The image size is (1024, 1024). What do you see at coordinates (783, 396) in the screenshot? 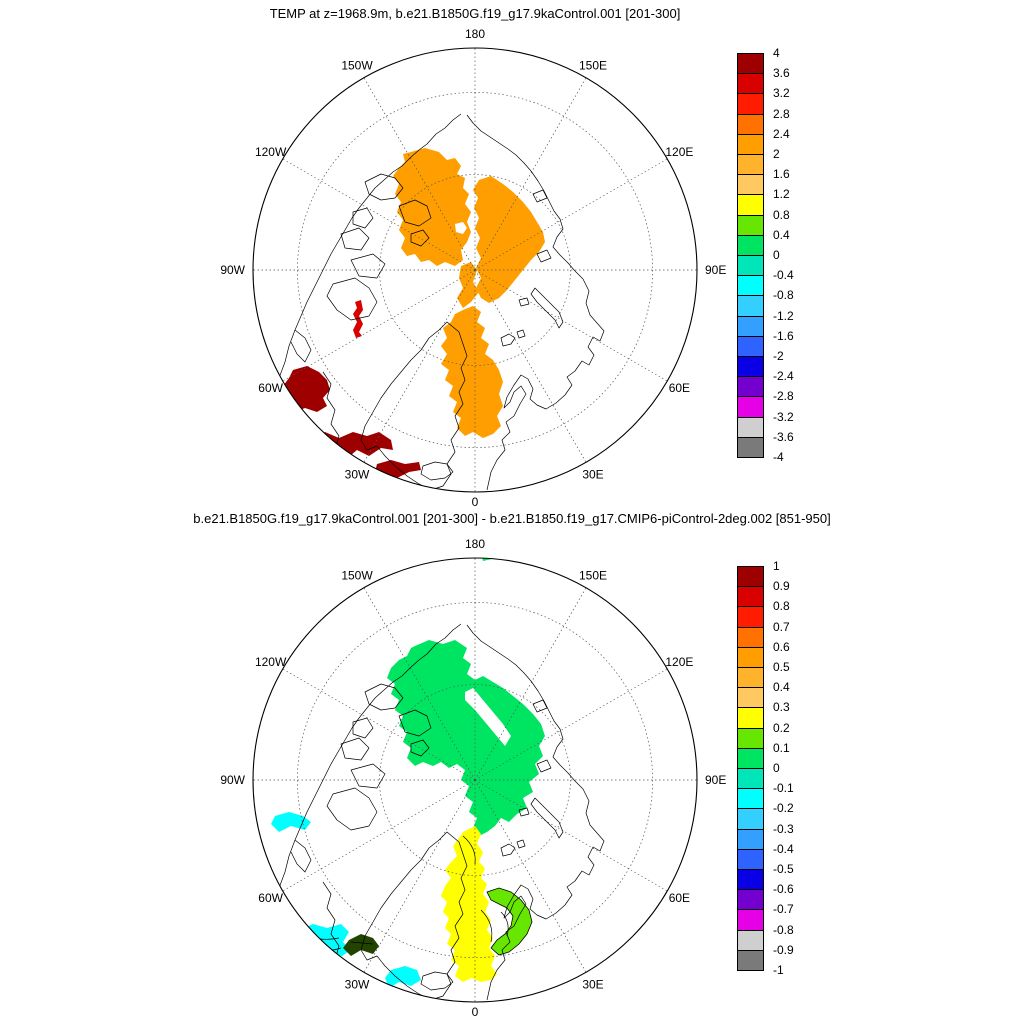
I see `colorbar-label: -2.8` at bounding box center [783, 396].